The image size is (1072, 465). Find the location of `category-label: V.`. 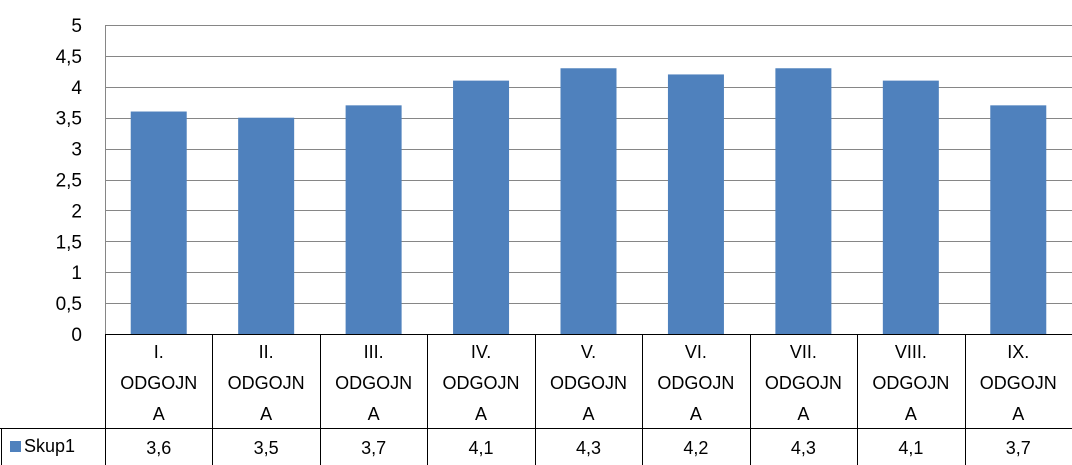

category-label: V. is located at coordinates (588, 352).